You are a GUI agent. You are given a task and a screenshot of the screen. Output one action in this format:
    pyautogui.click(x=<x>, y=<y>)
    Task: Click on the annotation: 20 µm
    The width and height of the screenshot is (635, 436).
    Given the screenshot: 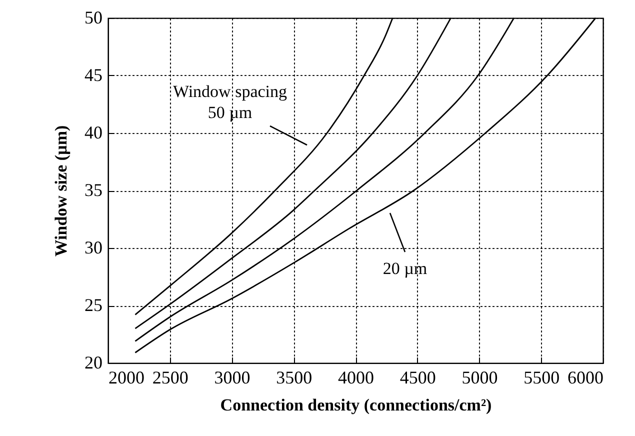 What is the action you would take?
    pyautogui.click(x=405, y=268)
    